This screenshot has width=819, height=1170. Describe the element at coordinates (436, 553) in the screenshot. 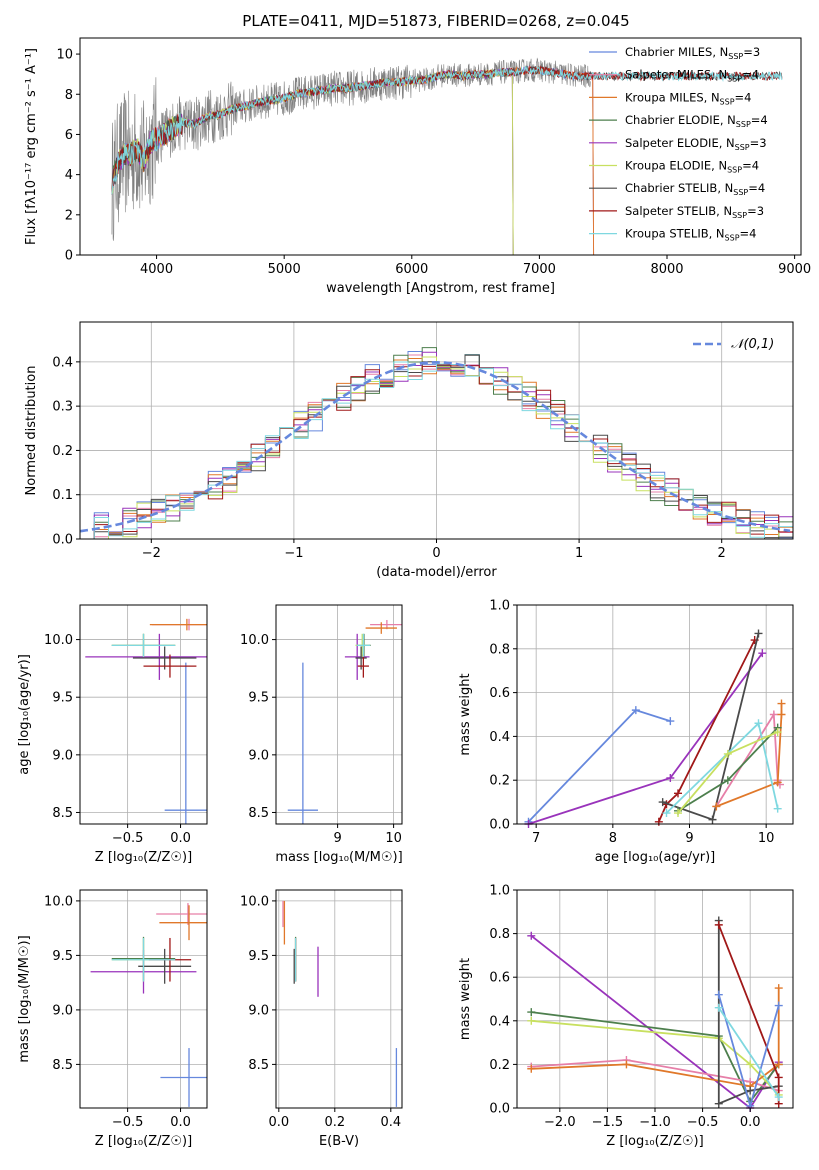

I see `x-tick-label: 0` at that location.